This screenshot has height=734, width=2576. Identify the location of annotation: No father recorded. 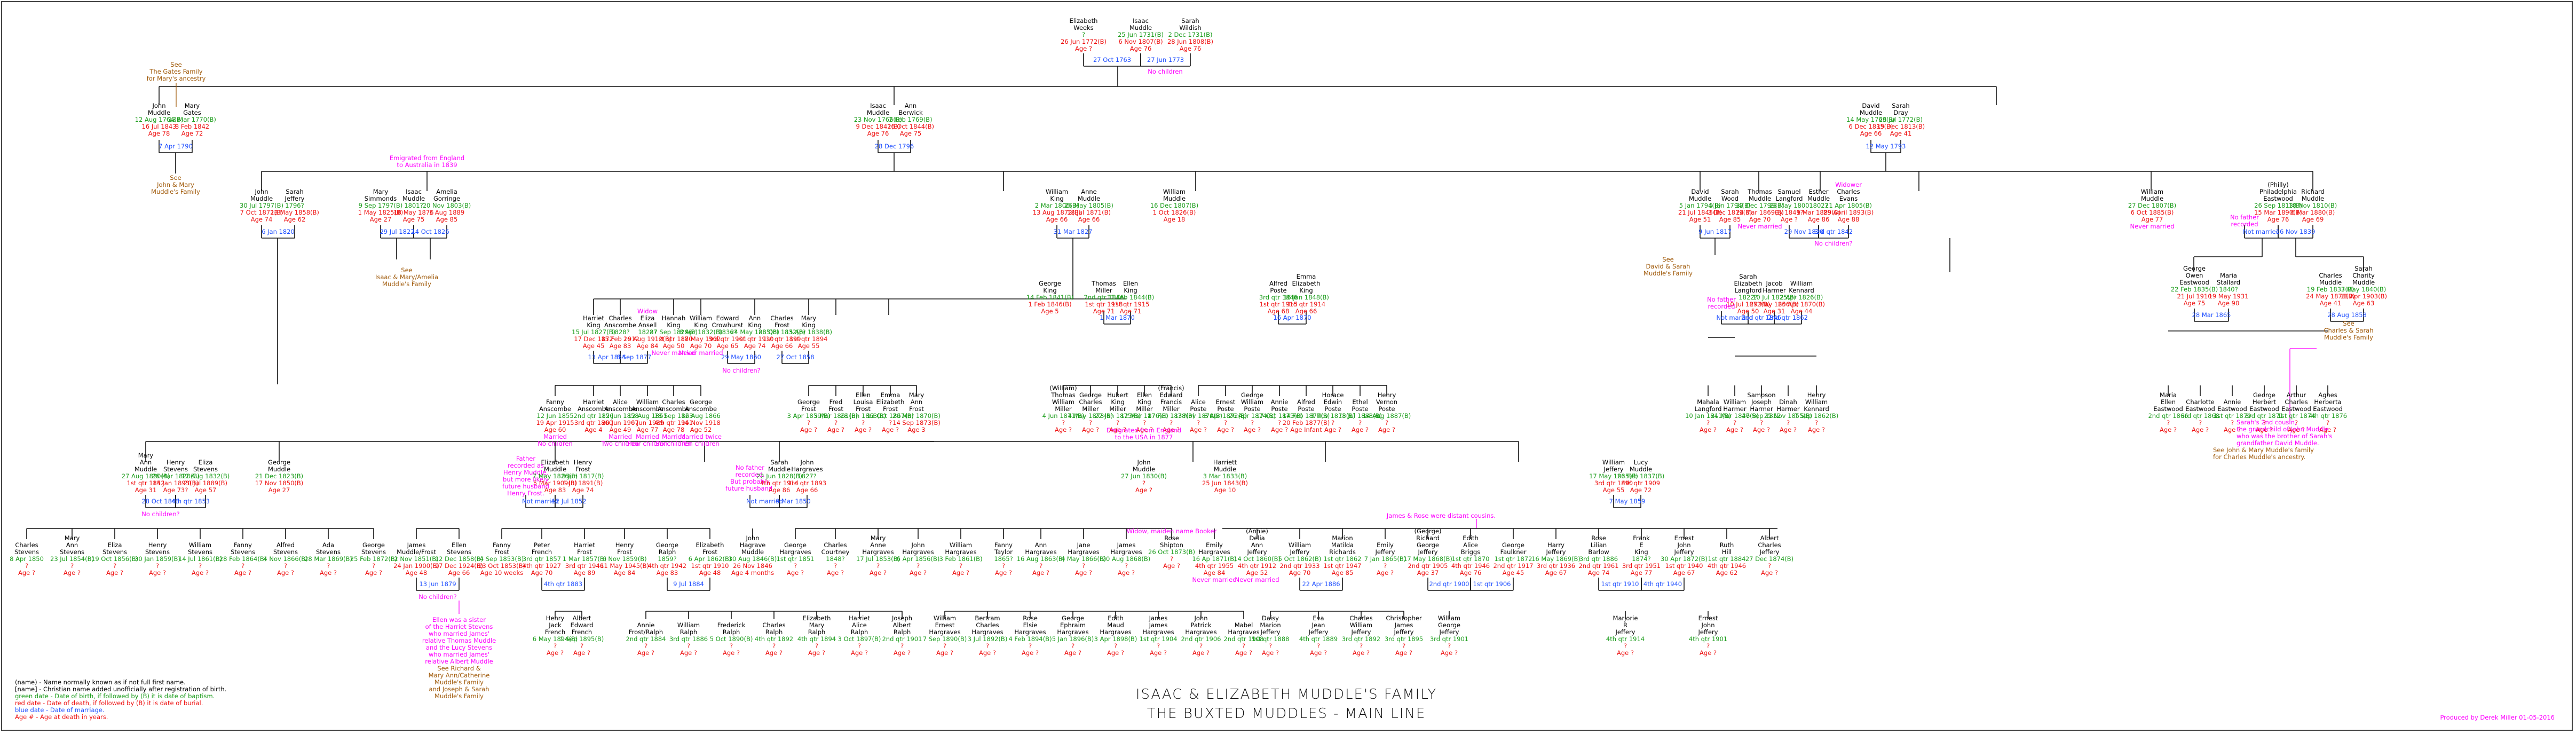
(1721, 303).